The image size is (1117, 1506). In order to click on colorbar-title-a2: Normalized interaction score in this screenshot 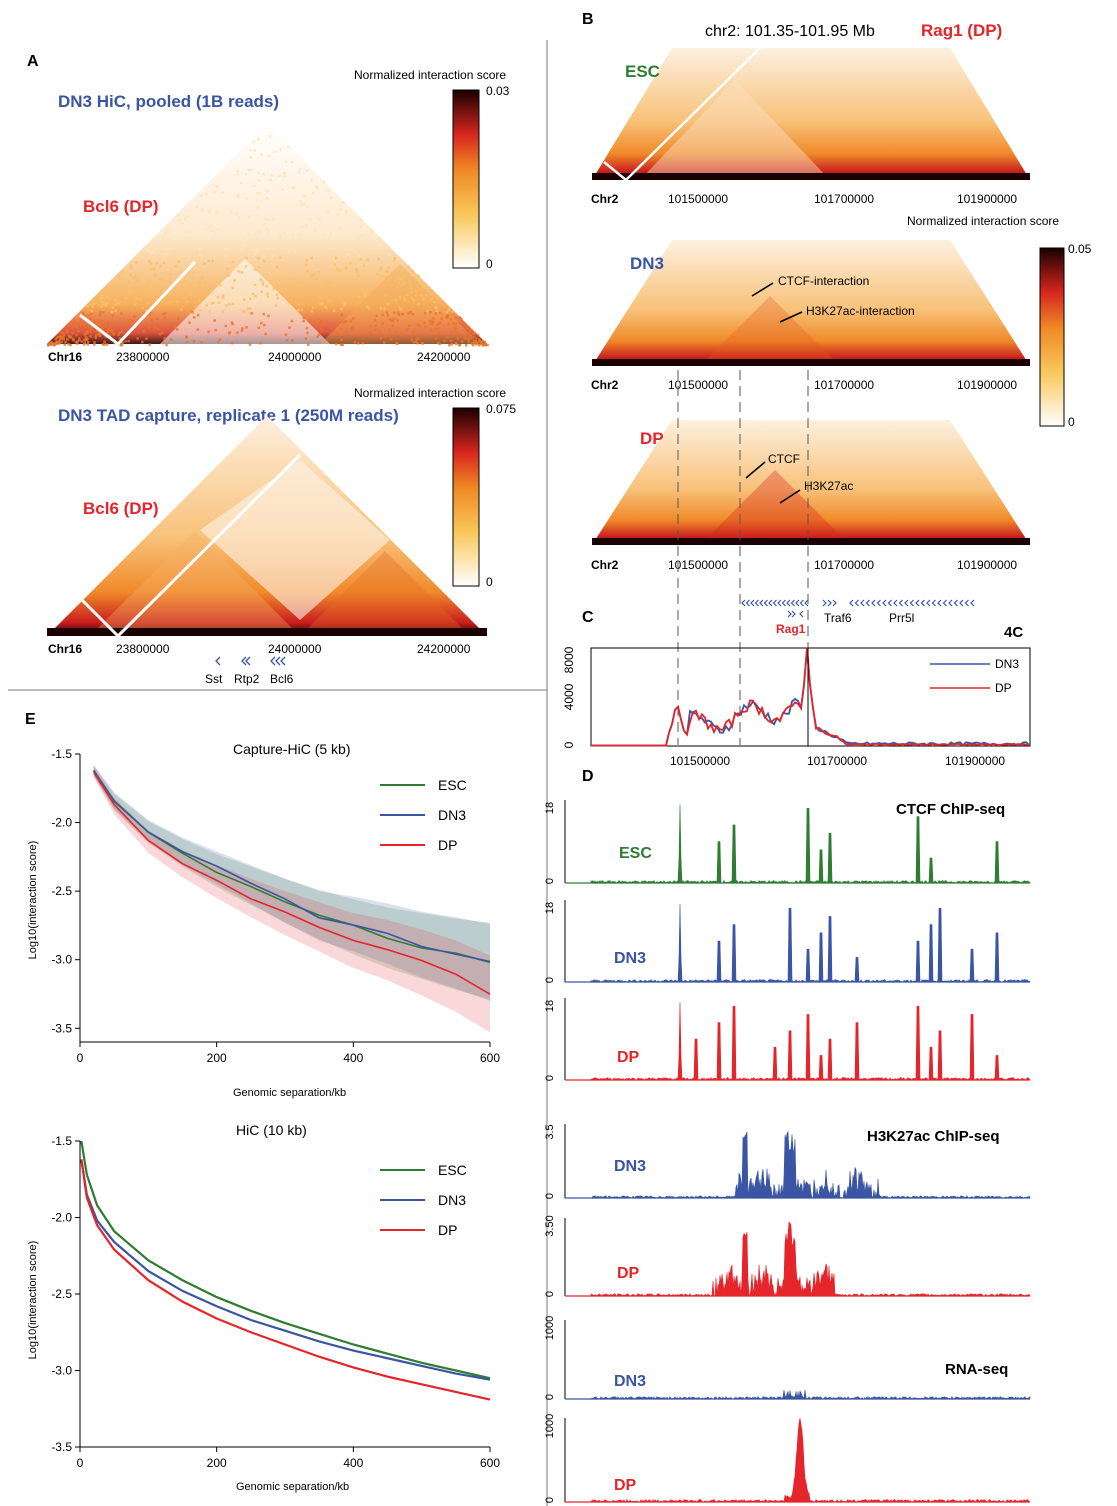, I will do `click(430, 393)`.